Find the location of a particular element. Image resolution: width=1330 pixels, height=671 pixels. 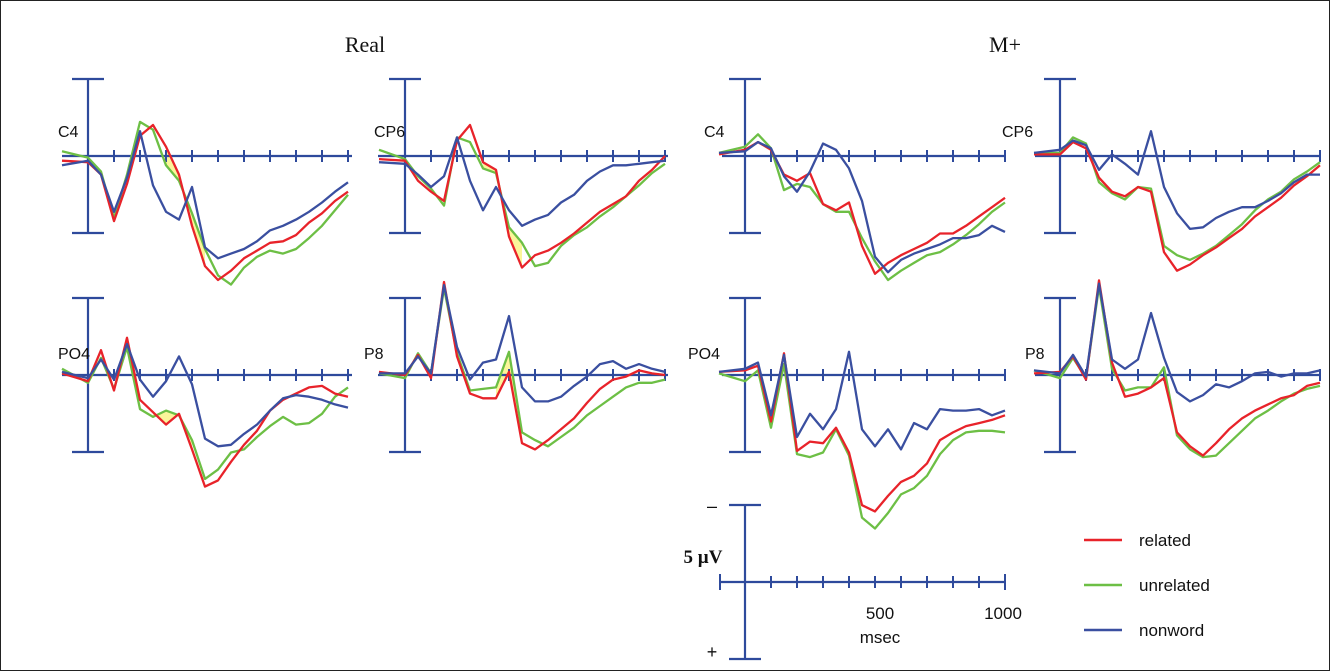

panel-real-po4: PO4 is located at coordinates (205, 392).